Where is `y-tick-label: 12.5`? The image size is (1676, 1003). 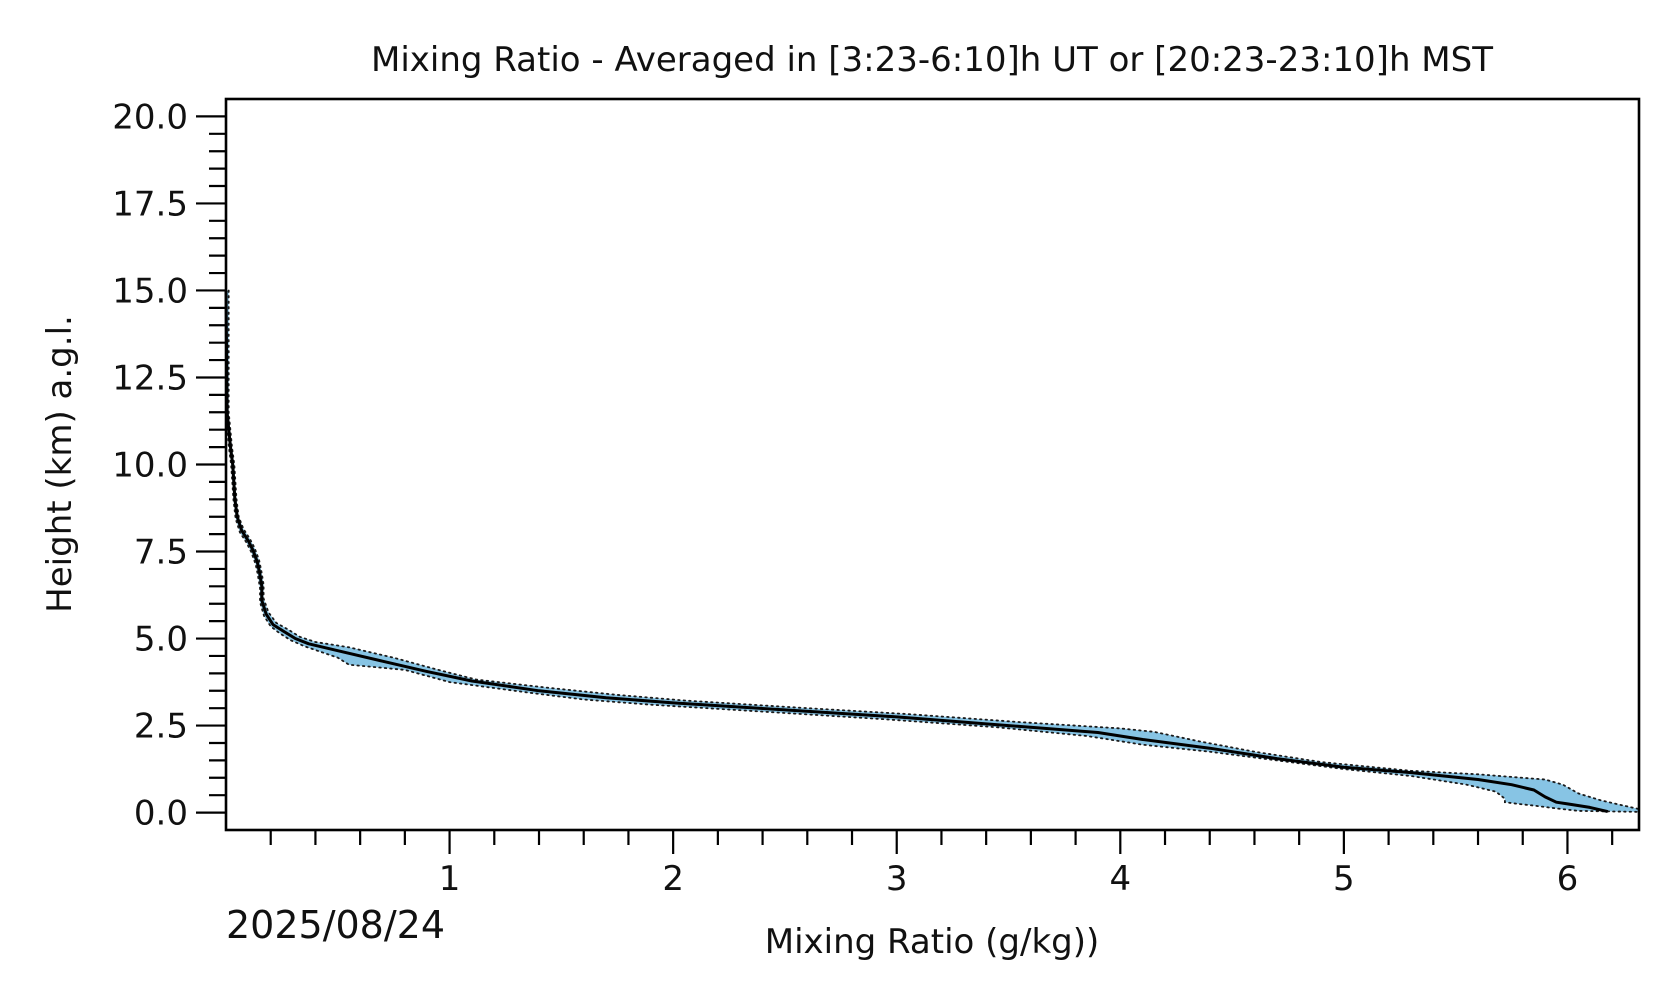
y-tick-label: 12.5 is located at coordinates (150, 378).